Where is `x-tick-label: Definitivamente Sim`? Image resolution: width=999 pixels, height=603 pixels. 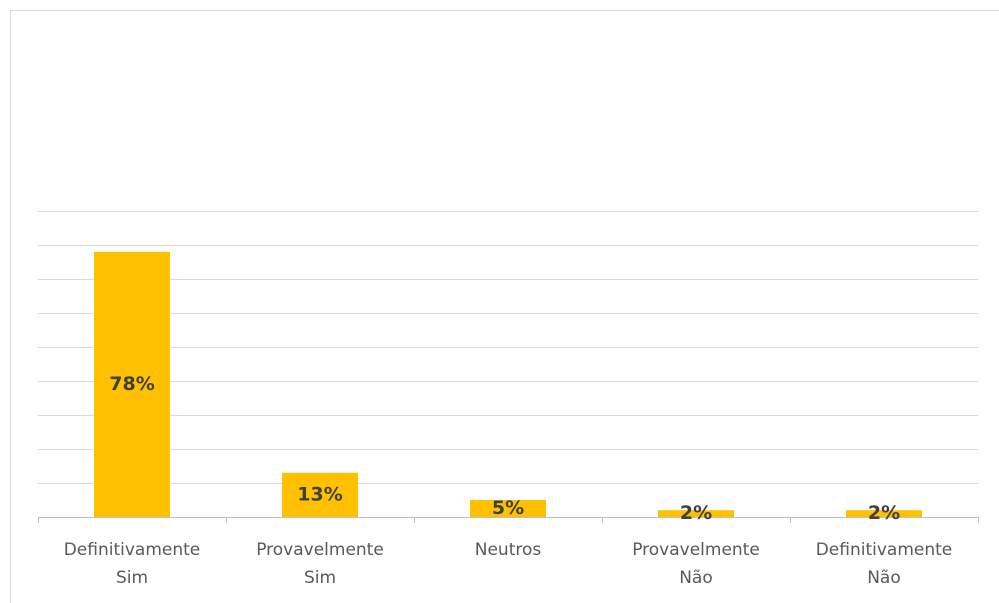
x-tick-label: Definitivamente Sim is located at coordinates (132, 564).